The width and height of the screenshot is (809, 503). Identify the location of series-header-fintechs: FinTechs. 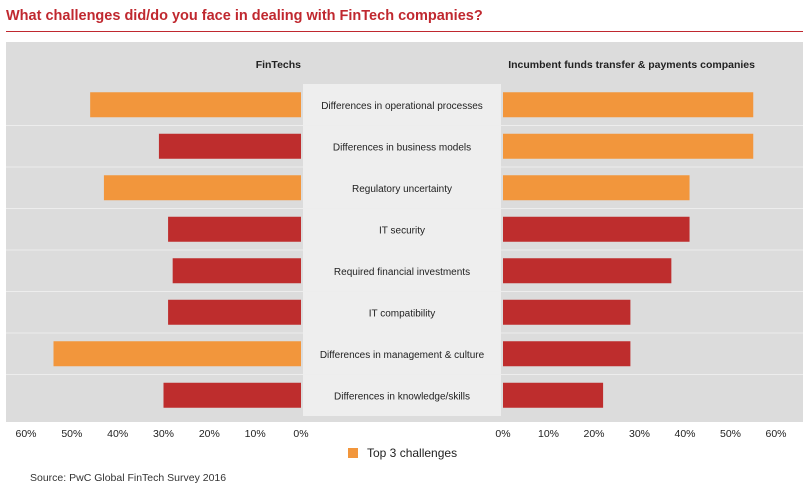
(278, 65).